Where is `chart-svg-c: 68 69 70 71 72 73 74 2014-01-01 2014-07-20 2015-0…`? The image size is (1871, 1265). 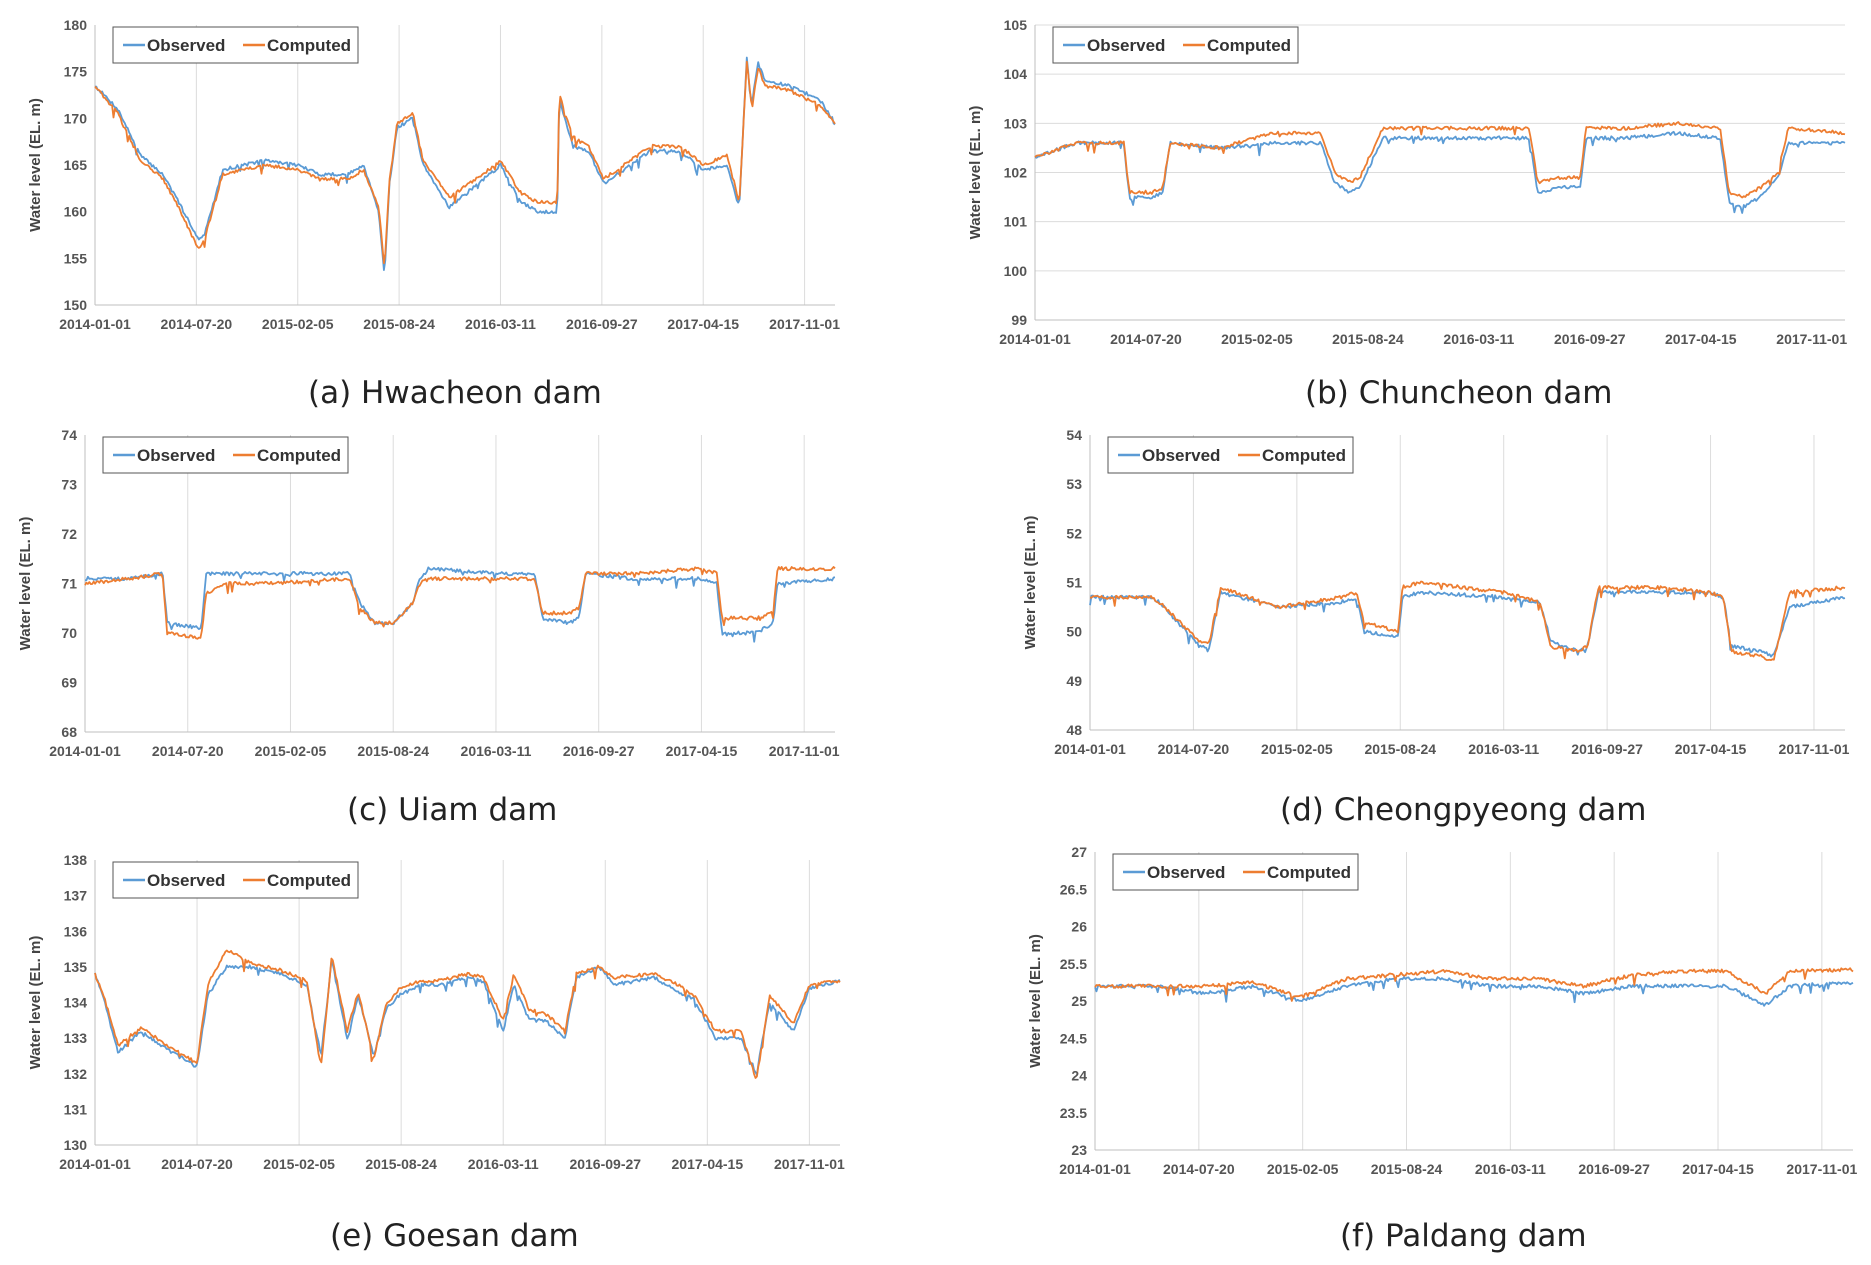
chart-svg-c: 68 69 70 71 72 73 74 2014-01-01 2014-07-20 2015-0… is located at coordinates (428, 593).